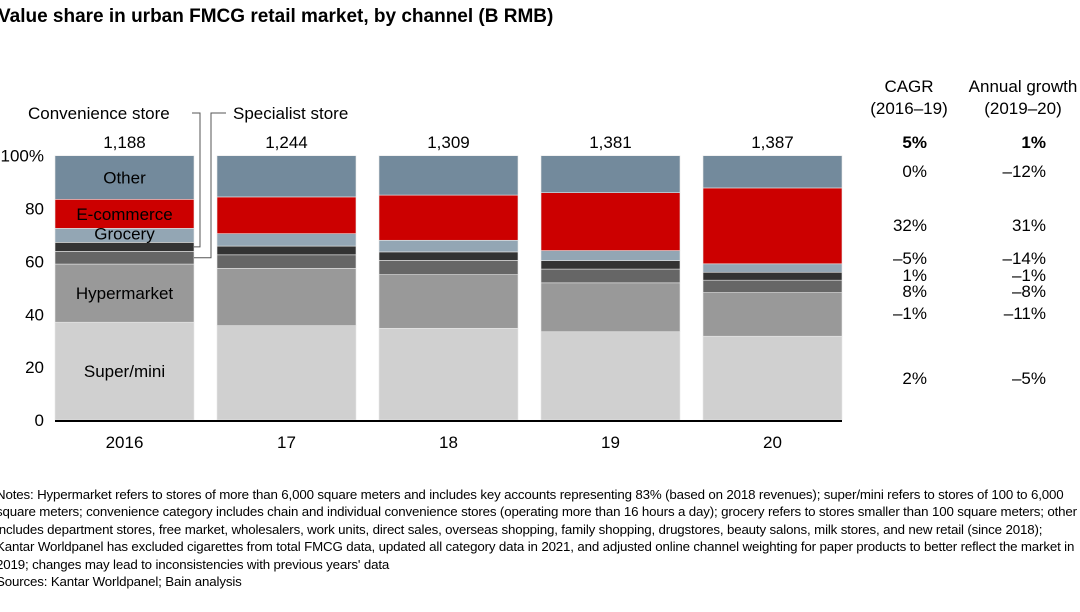  What do you see at coordinates (286, 442) in the screenshot?
I see `x-tick-label: 17` at bounding box center [286, 442].